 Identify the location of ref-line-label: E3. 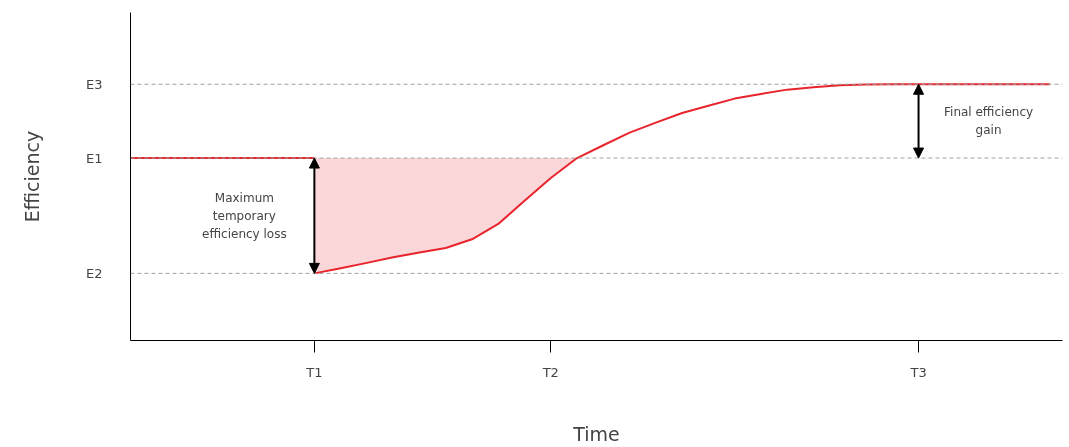
(94, 84).